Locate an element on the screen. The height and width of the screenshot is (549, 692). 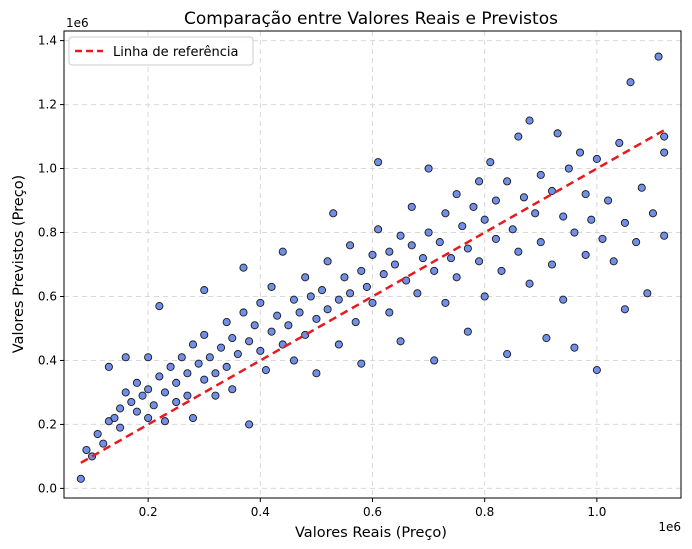
y-tick-label: 0.0 is located at coordinates (47, 488).